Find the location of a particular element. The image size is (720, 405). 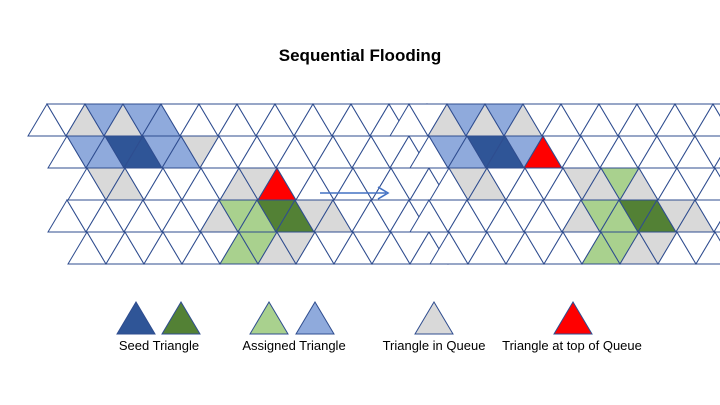

legend-swatches is located at coordinates (354, 318).